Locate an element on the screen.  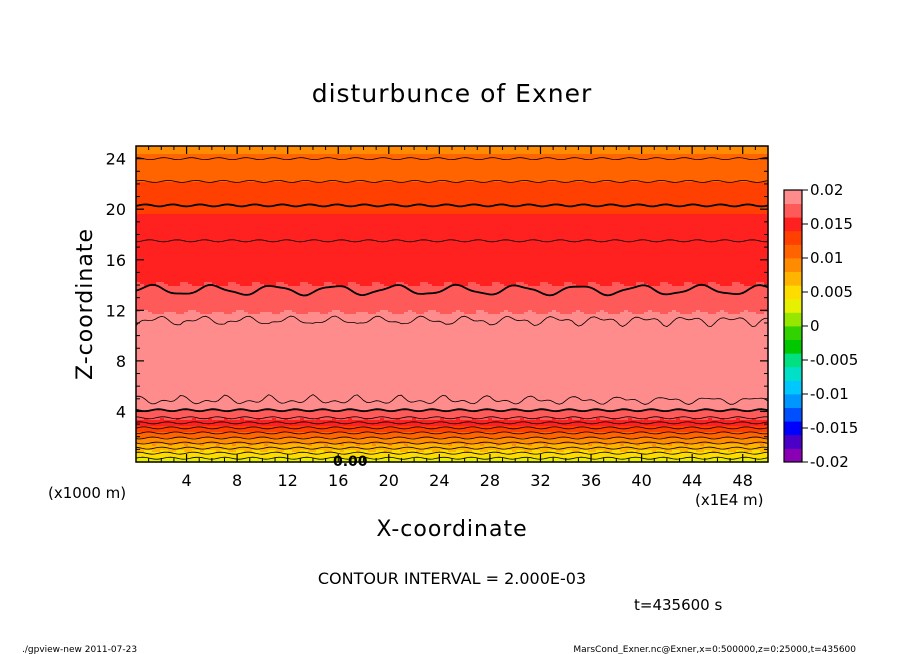
chart-title: disturbunce of Exner is located at coordinates (452, 93).